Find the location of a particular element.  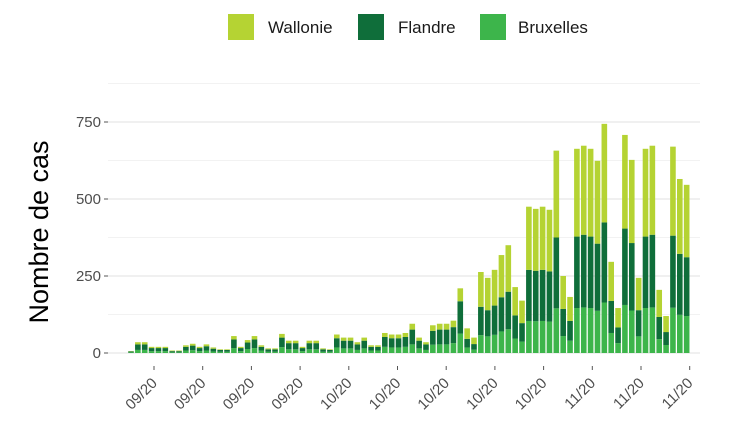

y-tick-label: 250 is located at coordinates (88, 276).